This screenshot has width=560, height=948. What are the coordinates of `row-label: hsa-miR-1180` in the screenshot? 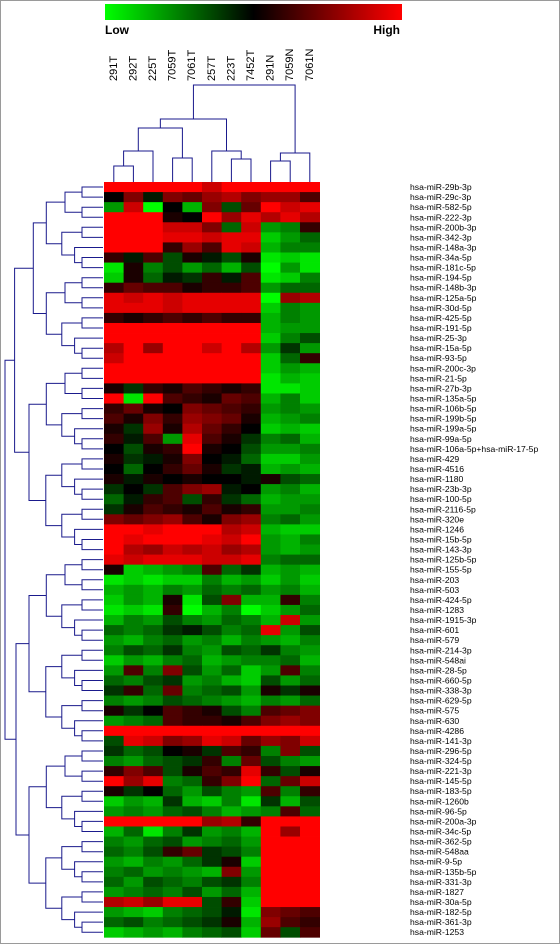 It's located at (437, 479).